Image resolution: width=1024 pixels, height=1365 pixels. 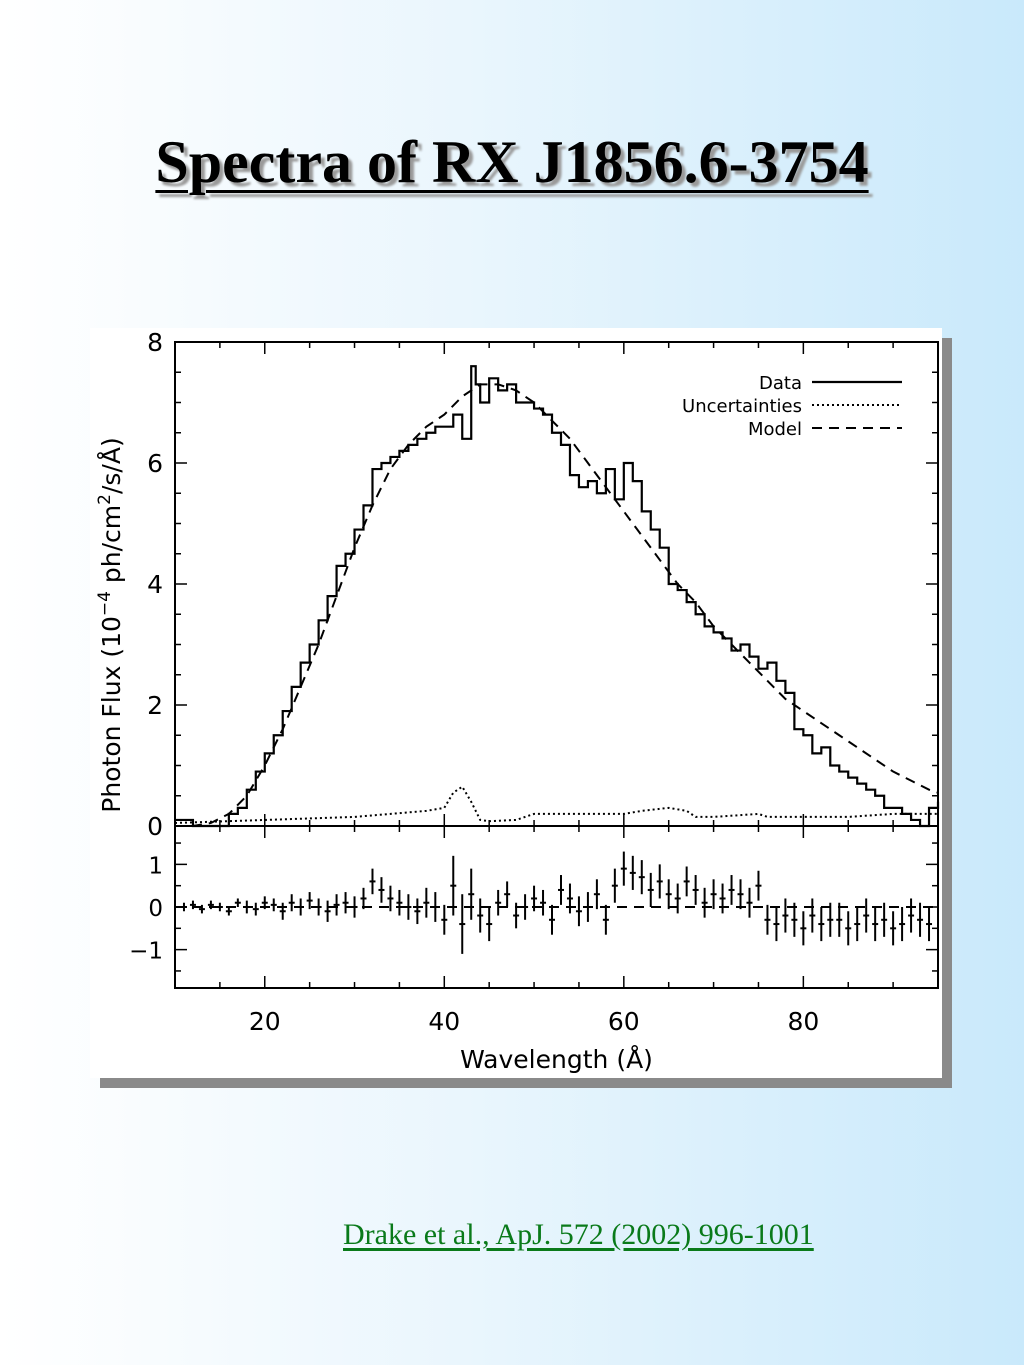 What do you see at coordinates (444, 1021) in the screenshot?
I see `x-tick-label: 40` at bounding box center [444, 1021].